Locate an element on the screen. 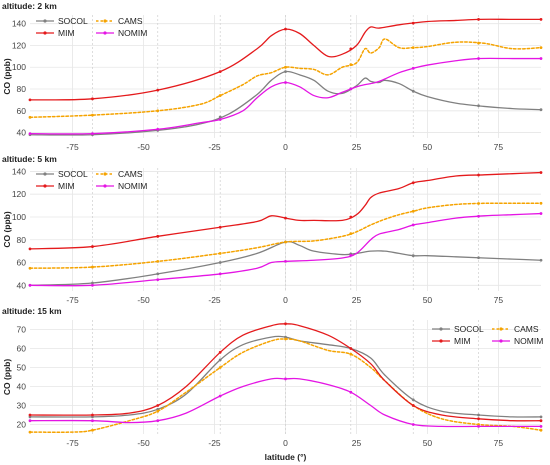 Image resolution: width=550 pixels, height=465 pixels. series-line-cams is located at coordinates (285, 235).